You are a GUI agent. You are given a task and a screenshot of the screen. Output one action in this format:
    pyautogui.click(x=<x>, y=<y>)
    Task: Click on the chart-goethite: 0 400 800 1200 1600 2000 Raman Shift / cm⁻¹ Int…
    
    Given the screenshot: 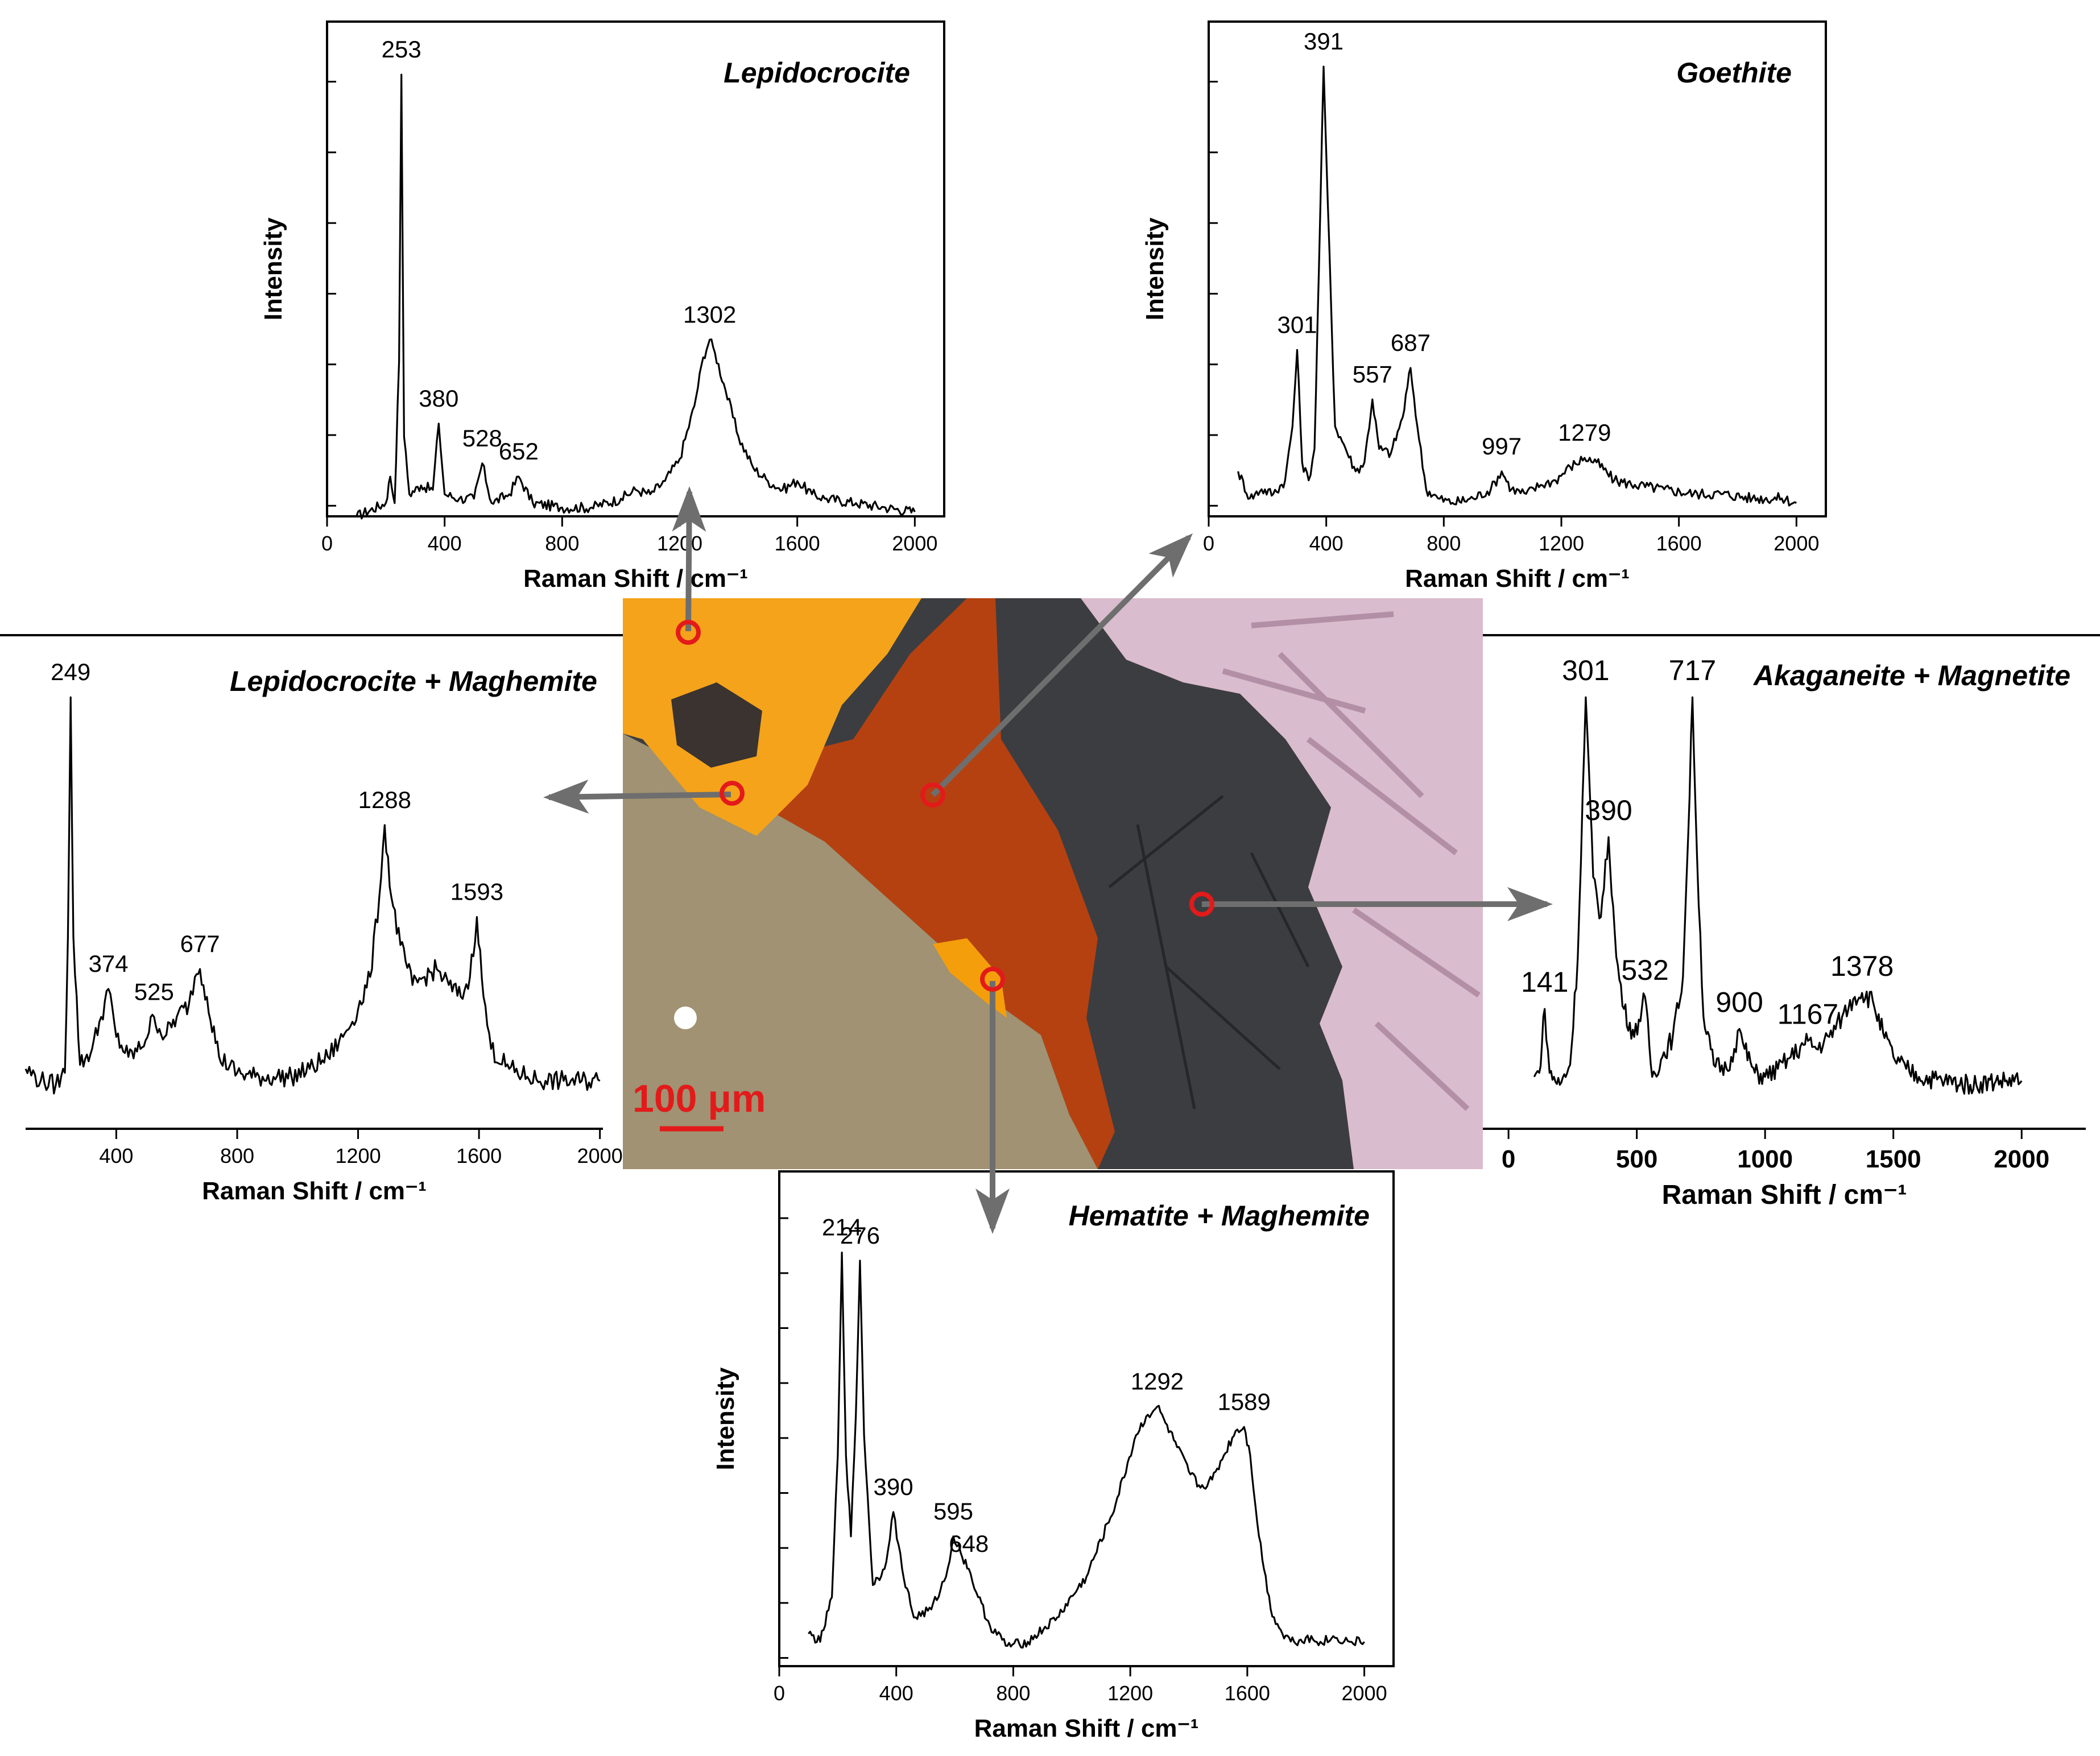 What is the action you would take?
    pyautogui.click(x=1484, y=306)
    